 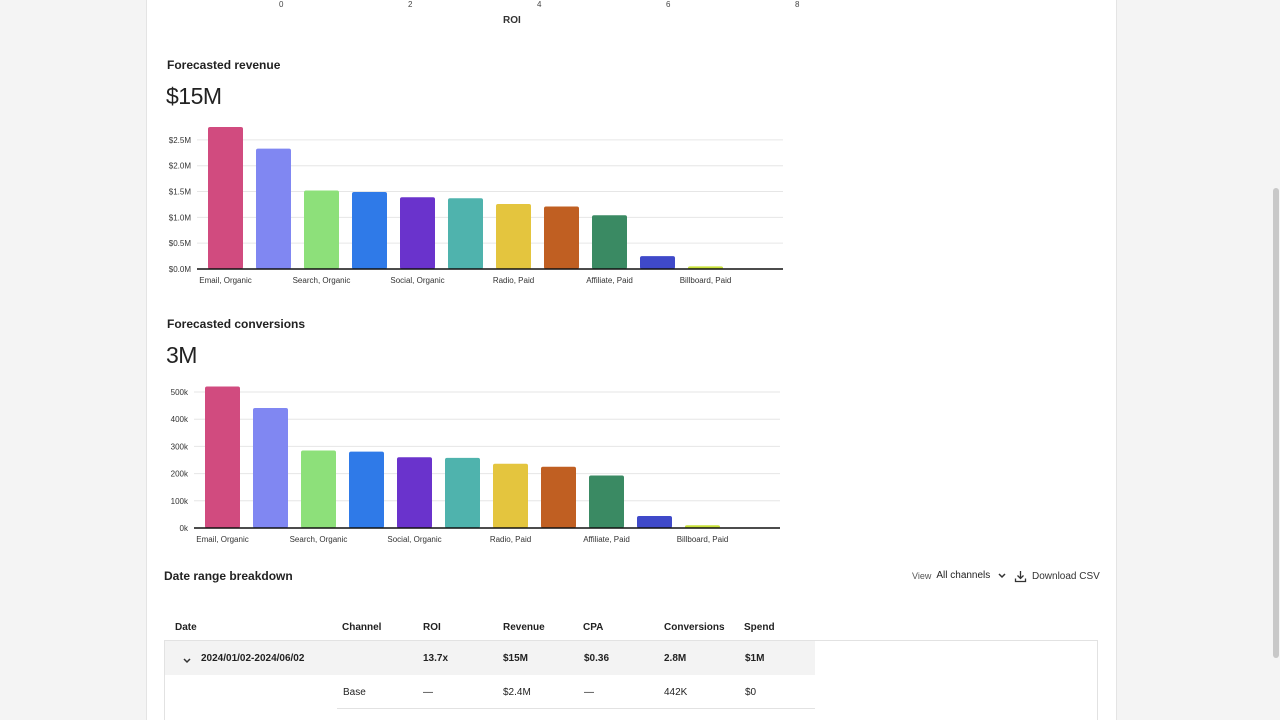 I want to click on column-header-date: Date, so click(x=186, y=627).